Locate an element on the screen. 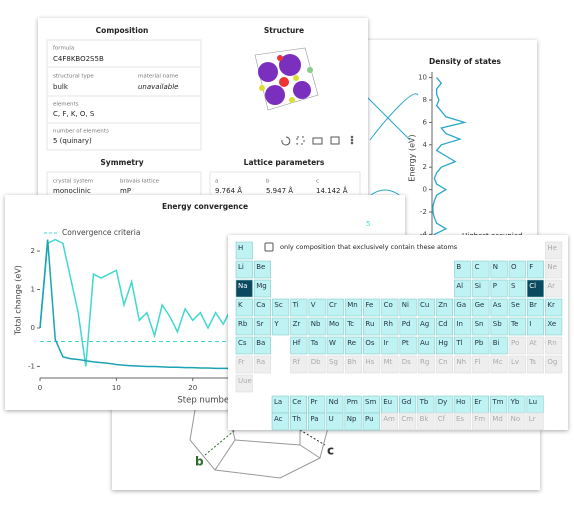 This screenshot has height=520, width=574. toolbar is located at coordinates (317, 140).